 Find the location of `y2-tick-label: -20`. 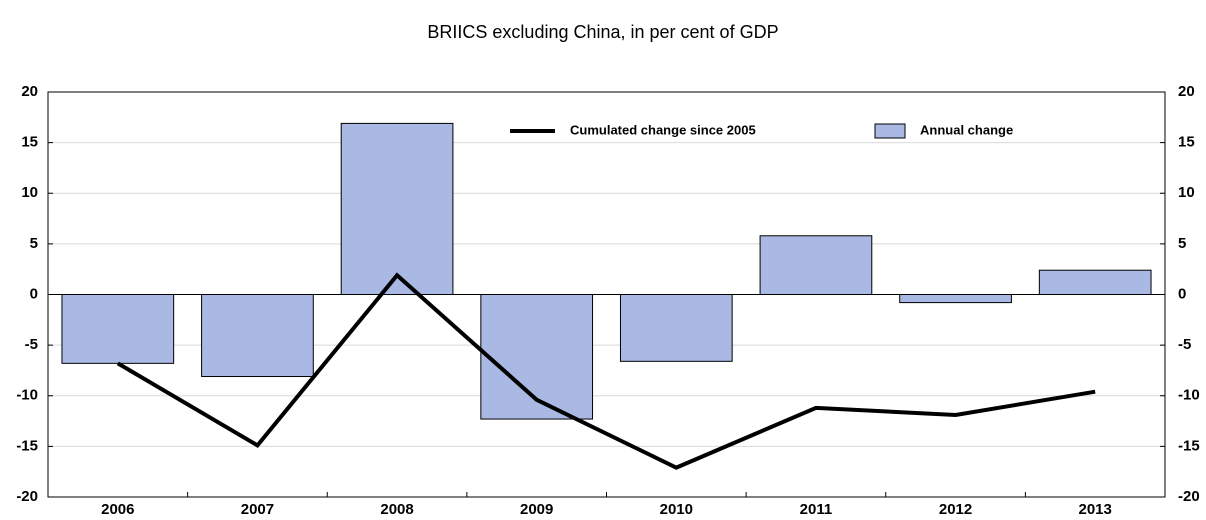

y2-tick-label: -20 is located at coordinates (1189, 496).